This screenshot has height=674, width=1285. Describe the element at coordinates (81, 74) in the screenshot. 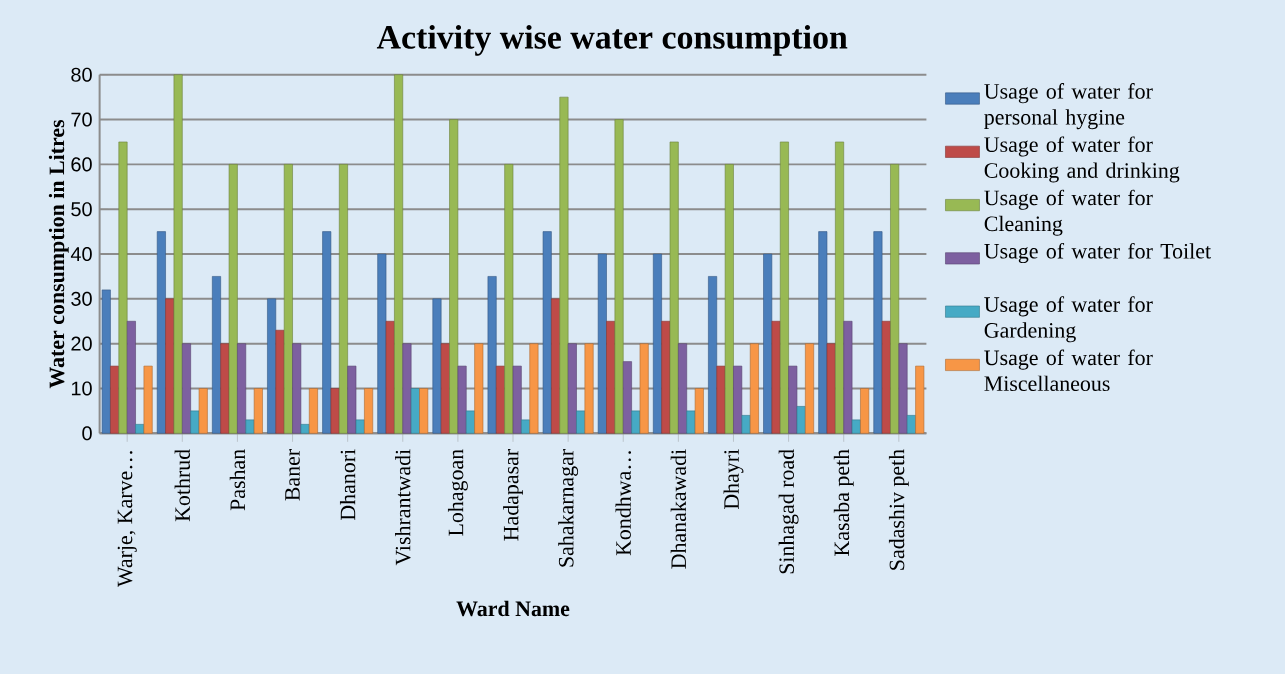

I see `y-tick-label: 80` at that location.